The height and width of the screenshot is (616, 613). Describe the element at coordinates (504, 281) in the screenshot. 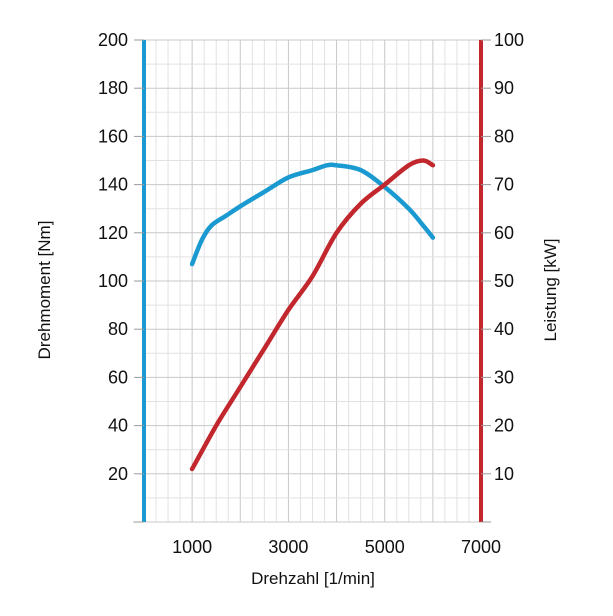

I see `right-tick-label: 50` at that location.